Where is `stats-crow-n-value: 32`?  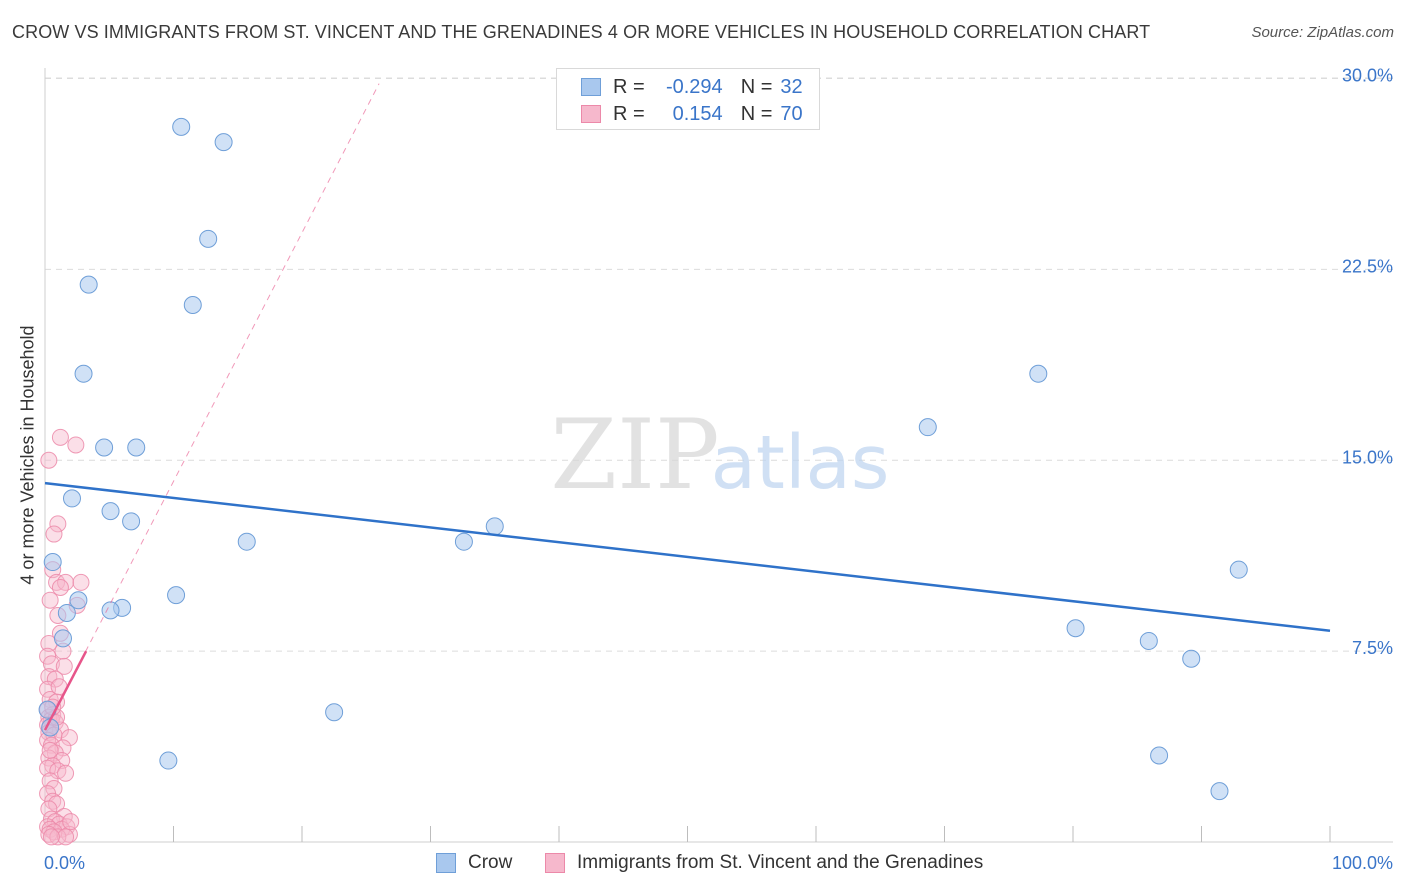
stats-crow-n-value: 32 is located at coordinates (791, 86).